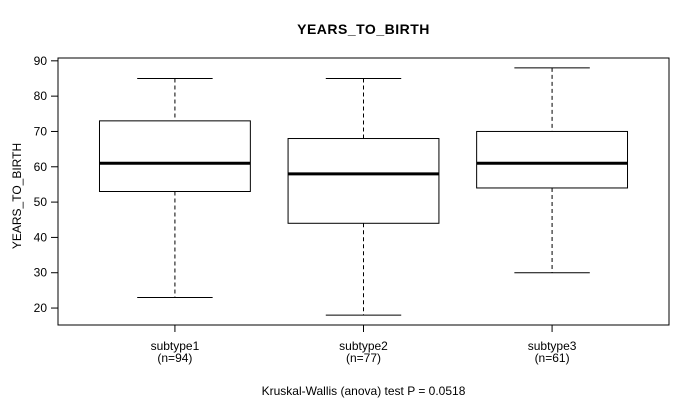  I want to click on category-label-subtype1: subtype1, so click(175, 346).